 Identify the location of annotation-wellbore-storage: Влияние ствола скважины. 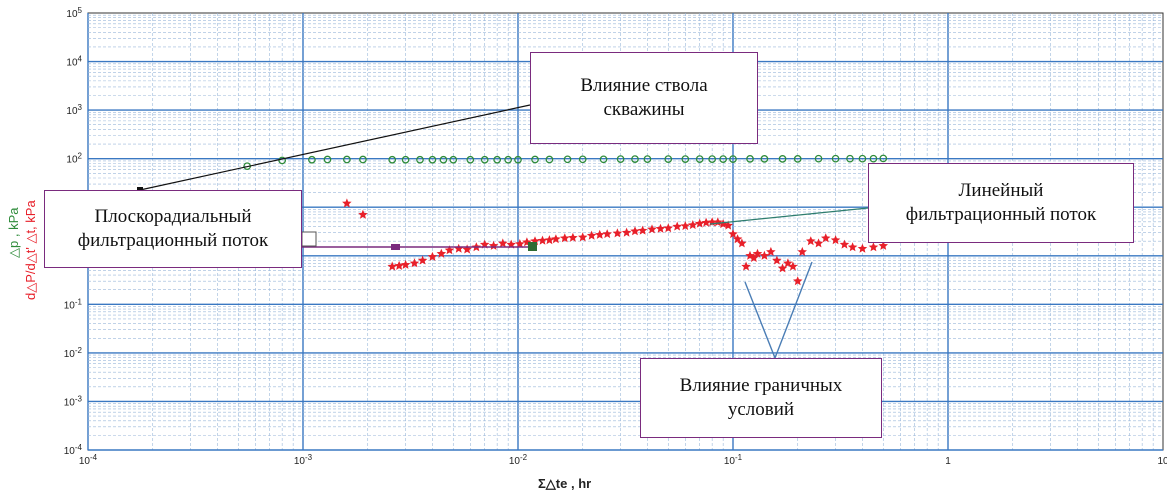
(644, 98).